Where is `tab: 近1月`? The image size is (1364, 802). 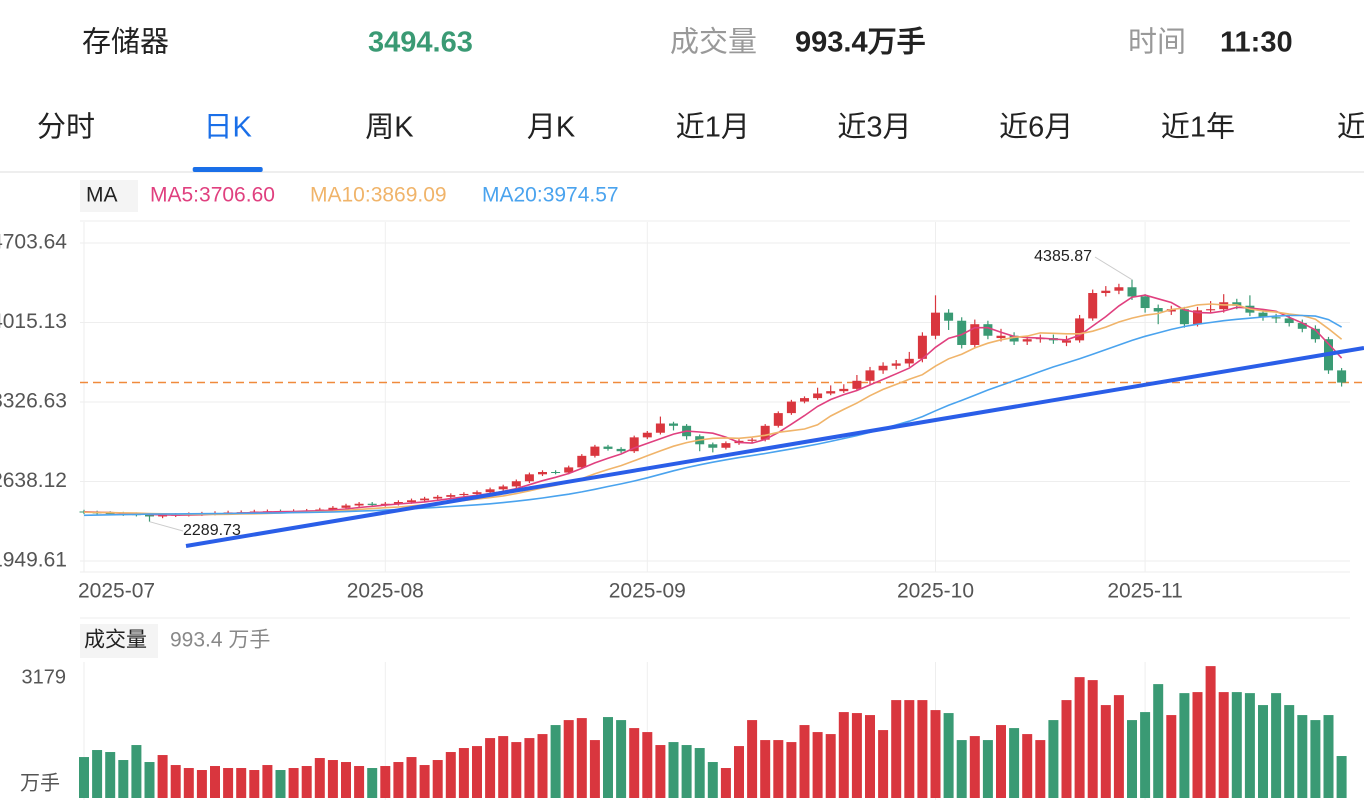 tab: 近1月 is located at coordinates (713, 127).